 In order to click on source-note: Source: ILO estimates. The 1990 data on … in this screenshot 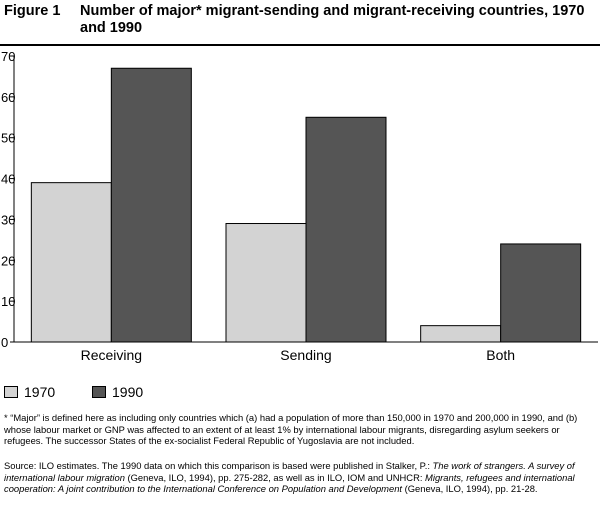, I will do `click(301, 477)`.